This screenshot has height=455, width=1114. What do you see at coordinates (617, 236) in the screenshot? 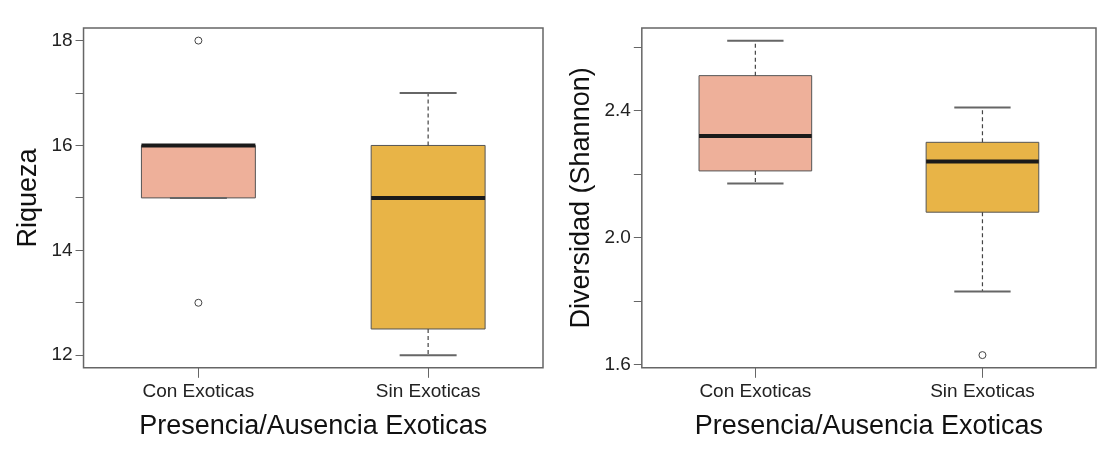
I see `y-tick-label: 2.0` at bounding box center [617, 236].